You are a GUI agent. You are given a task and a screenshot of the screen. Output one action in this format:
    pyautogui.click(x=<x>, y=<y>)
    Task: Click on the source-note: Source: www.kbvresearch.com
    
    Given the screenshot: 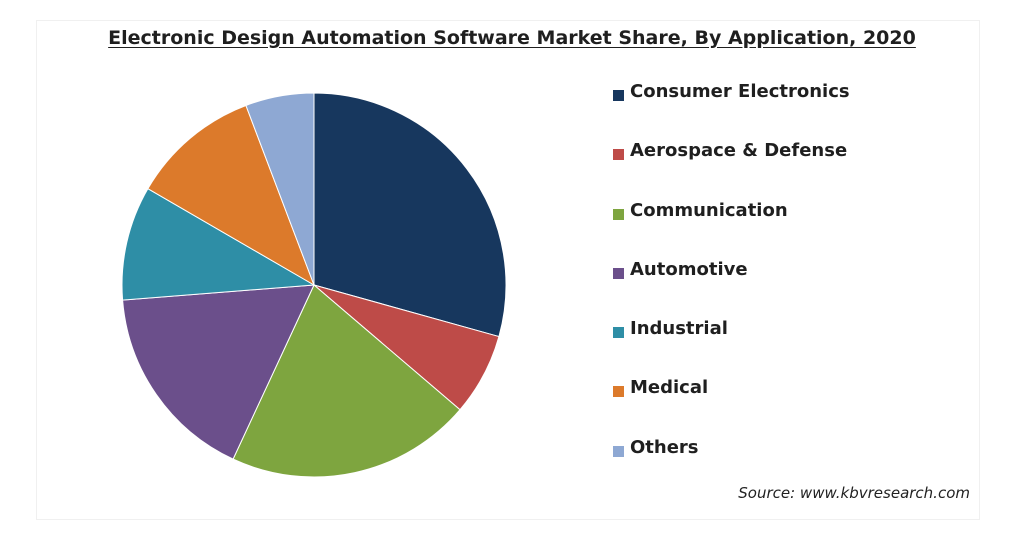 What is the action you would take?
    pyautogui.click(x=854, y=493)
    